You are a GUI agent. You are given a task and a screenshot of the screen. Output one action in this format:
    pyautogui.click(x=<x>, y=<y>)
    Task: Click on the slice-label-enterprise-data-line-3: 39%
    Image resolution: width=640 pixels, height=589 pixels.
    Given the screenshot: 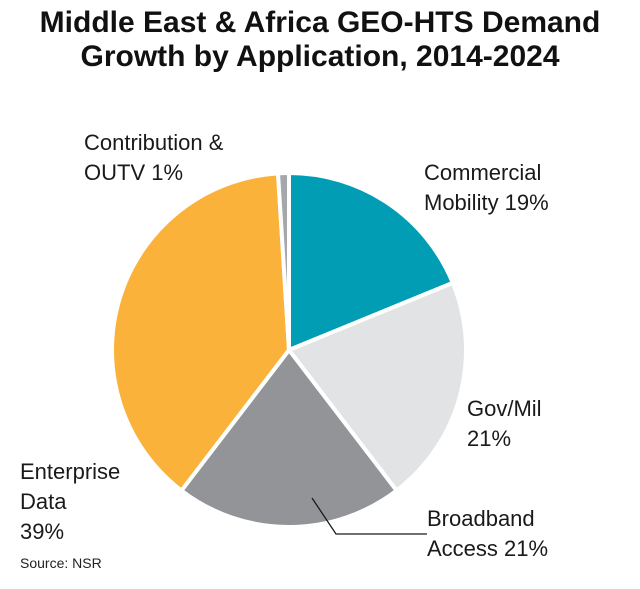 What is the action you would take?
    pyautogui.click(x=42, y=531)
    